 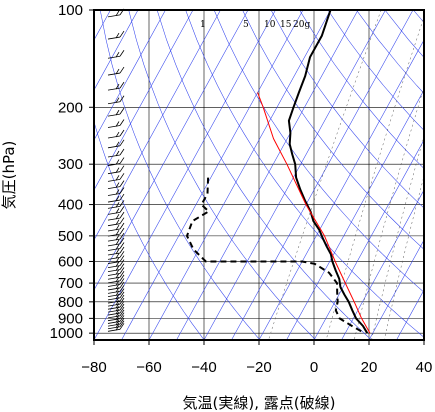 I want to click on temperature-line, so click(x=328, y=172).